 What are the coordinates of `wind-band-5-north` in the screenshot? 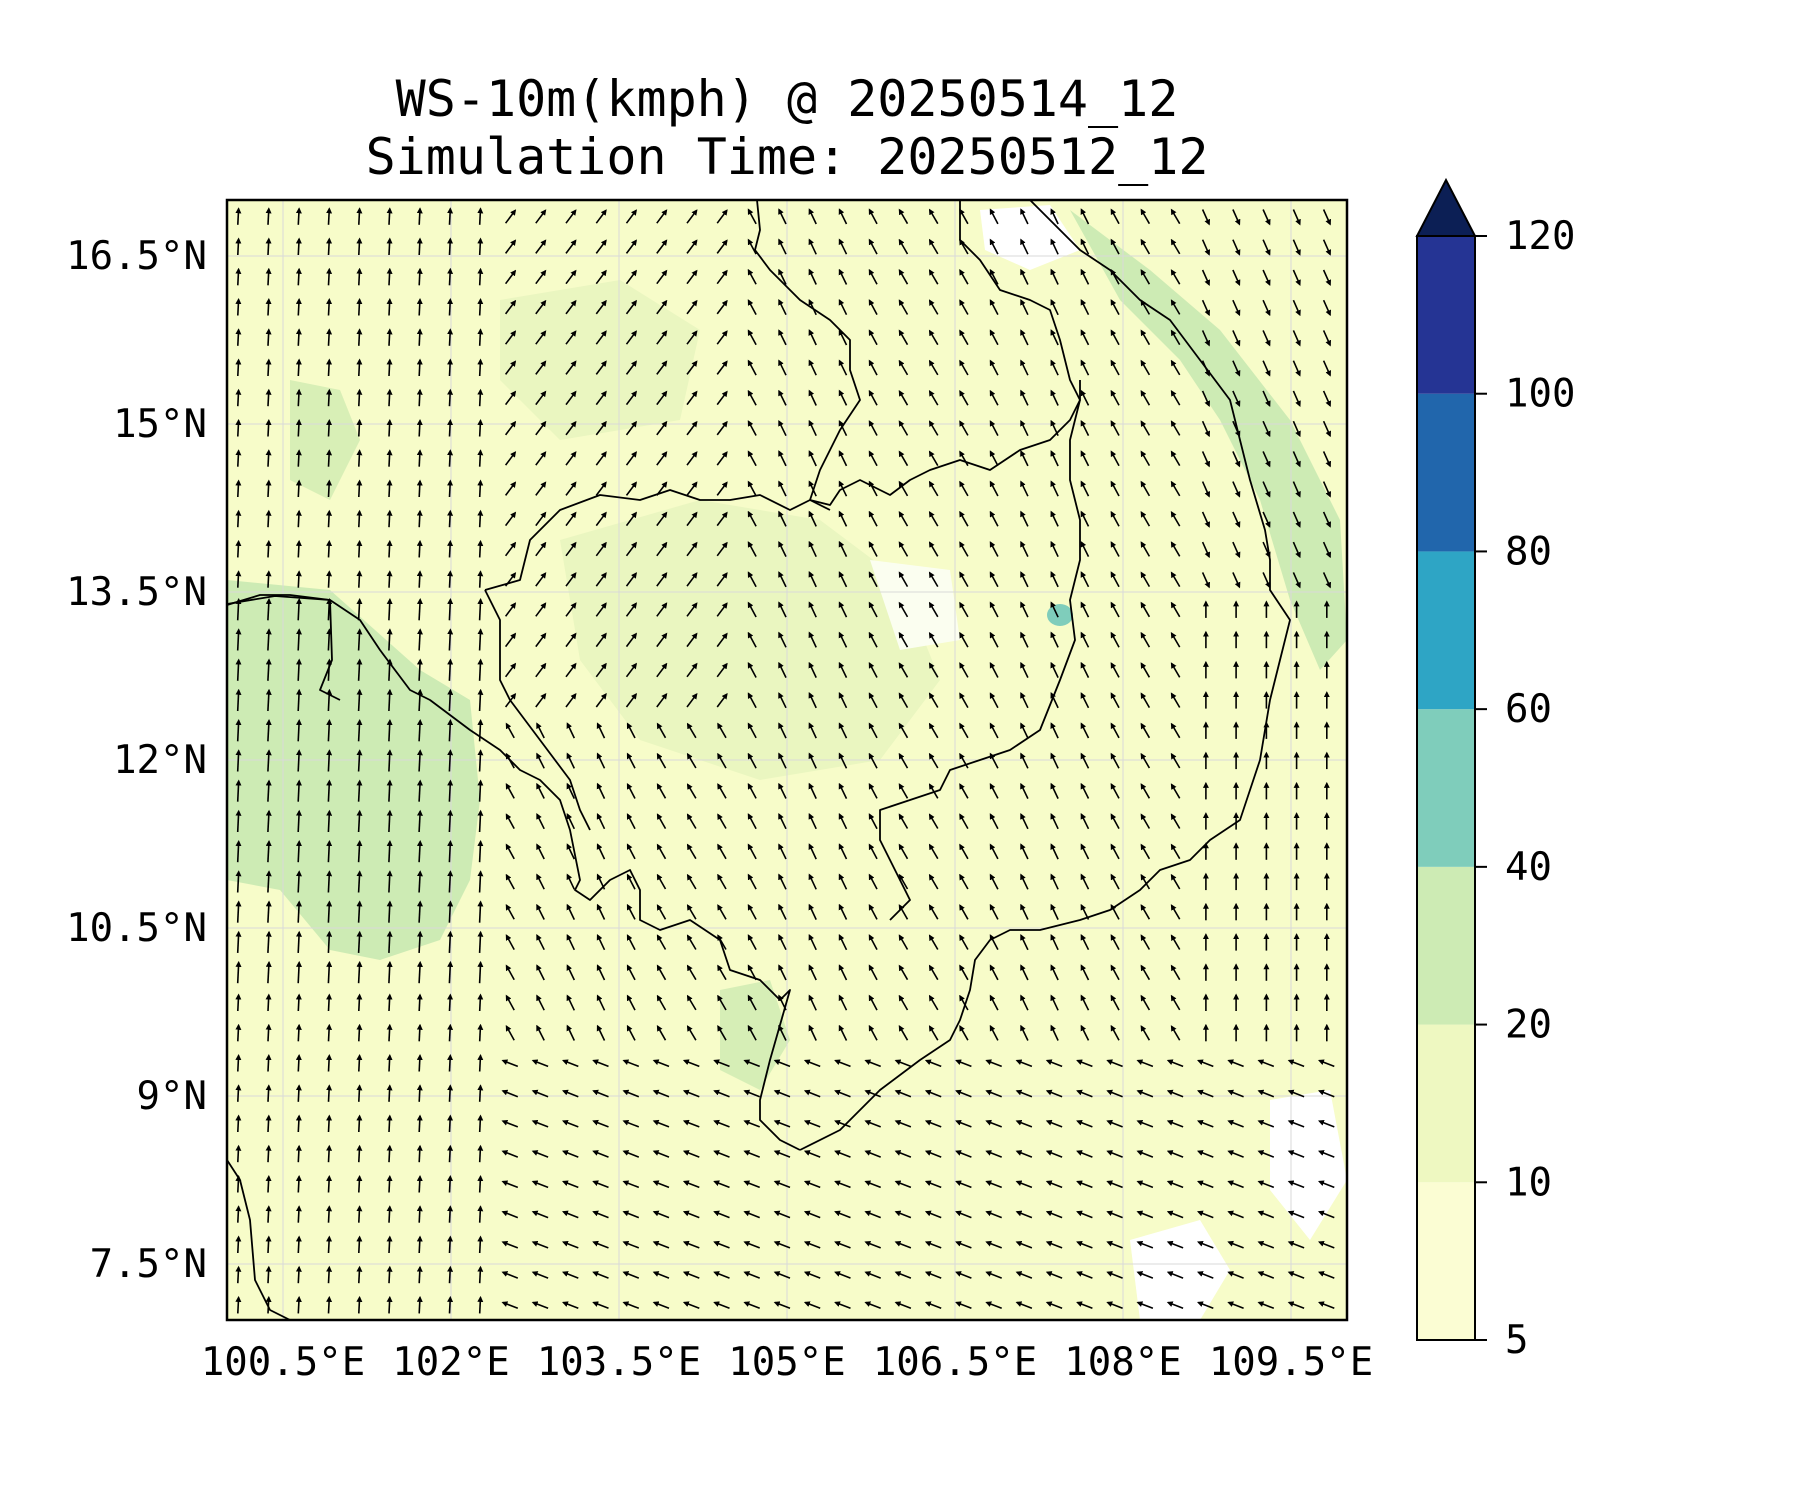 It's located at (1030, 237).